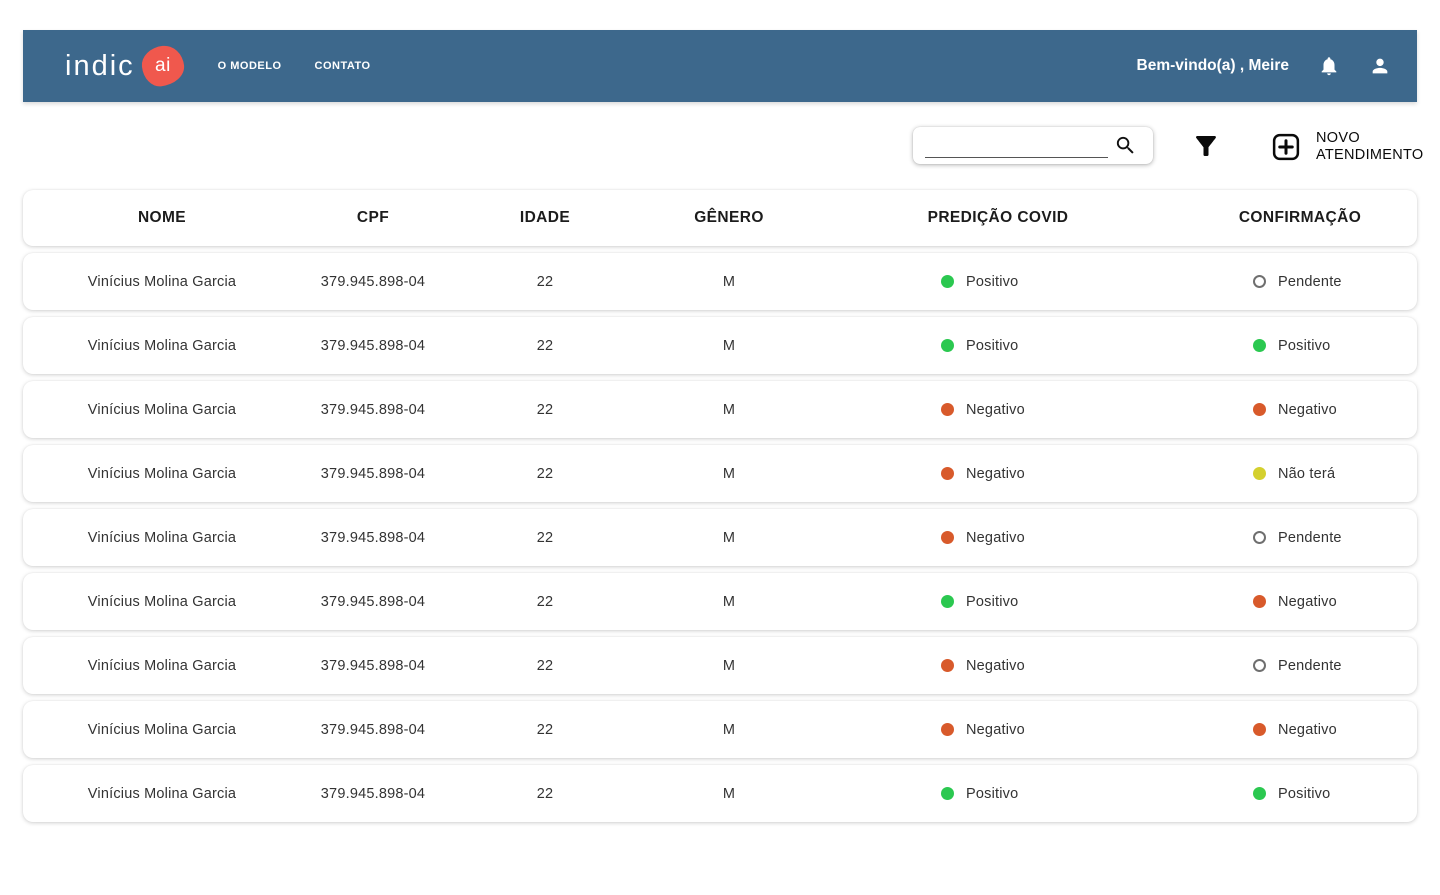 Image resolution: width=1440 pixels, height=895 pixels. Describe the element at coordinates (729, 217) in the screenshot. I see `col-header-genero: GÊNERO` at that location.